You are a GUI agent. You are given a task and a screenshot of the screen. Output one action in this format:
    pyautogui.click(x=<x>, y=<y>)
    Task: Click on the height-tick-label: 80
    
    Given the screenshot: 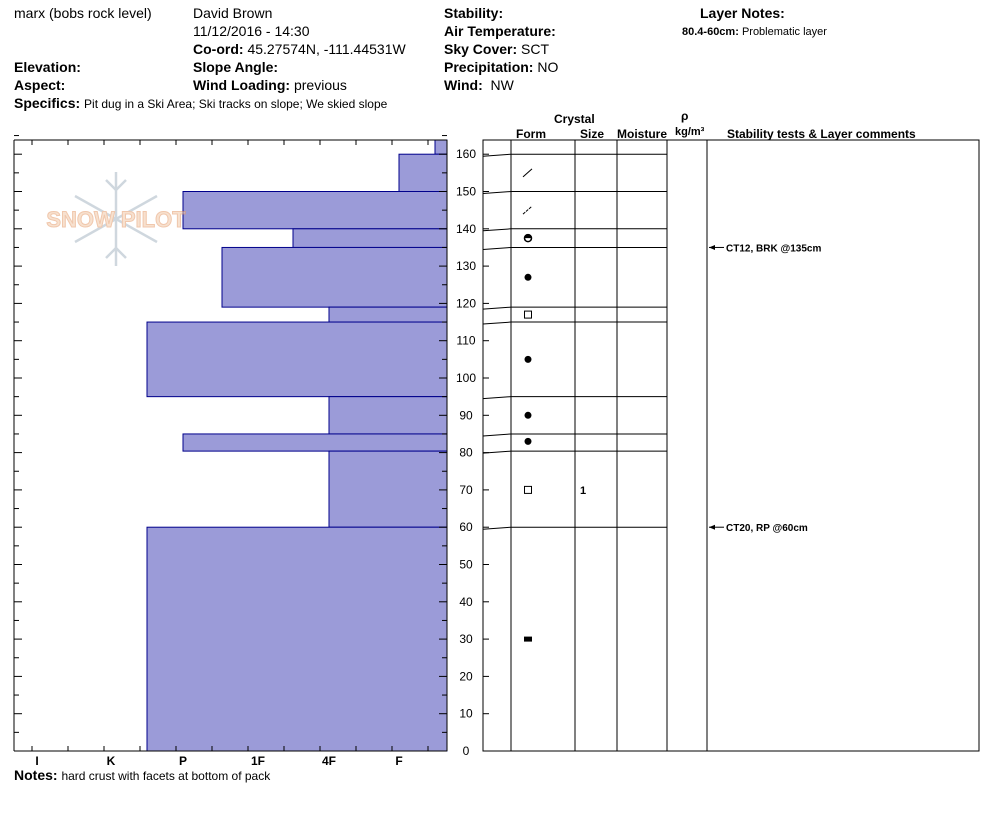 What is the action you would take?
    pyautogui.click(x=466, y=453)
    